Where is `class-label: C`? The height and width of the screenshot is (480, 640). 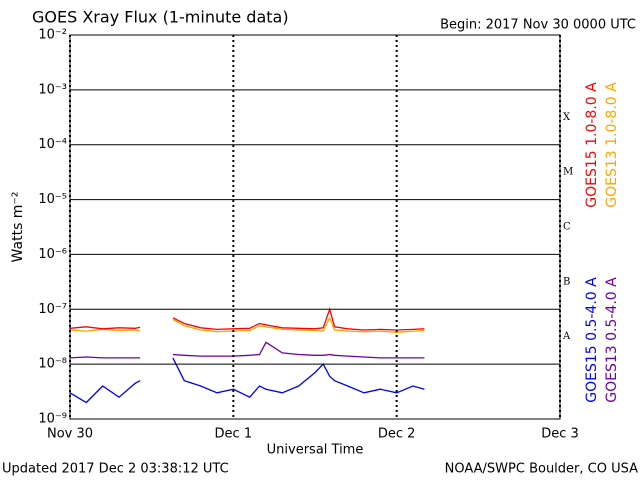 class-label: C is located at coordinates (567, 227).